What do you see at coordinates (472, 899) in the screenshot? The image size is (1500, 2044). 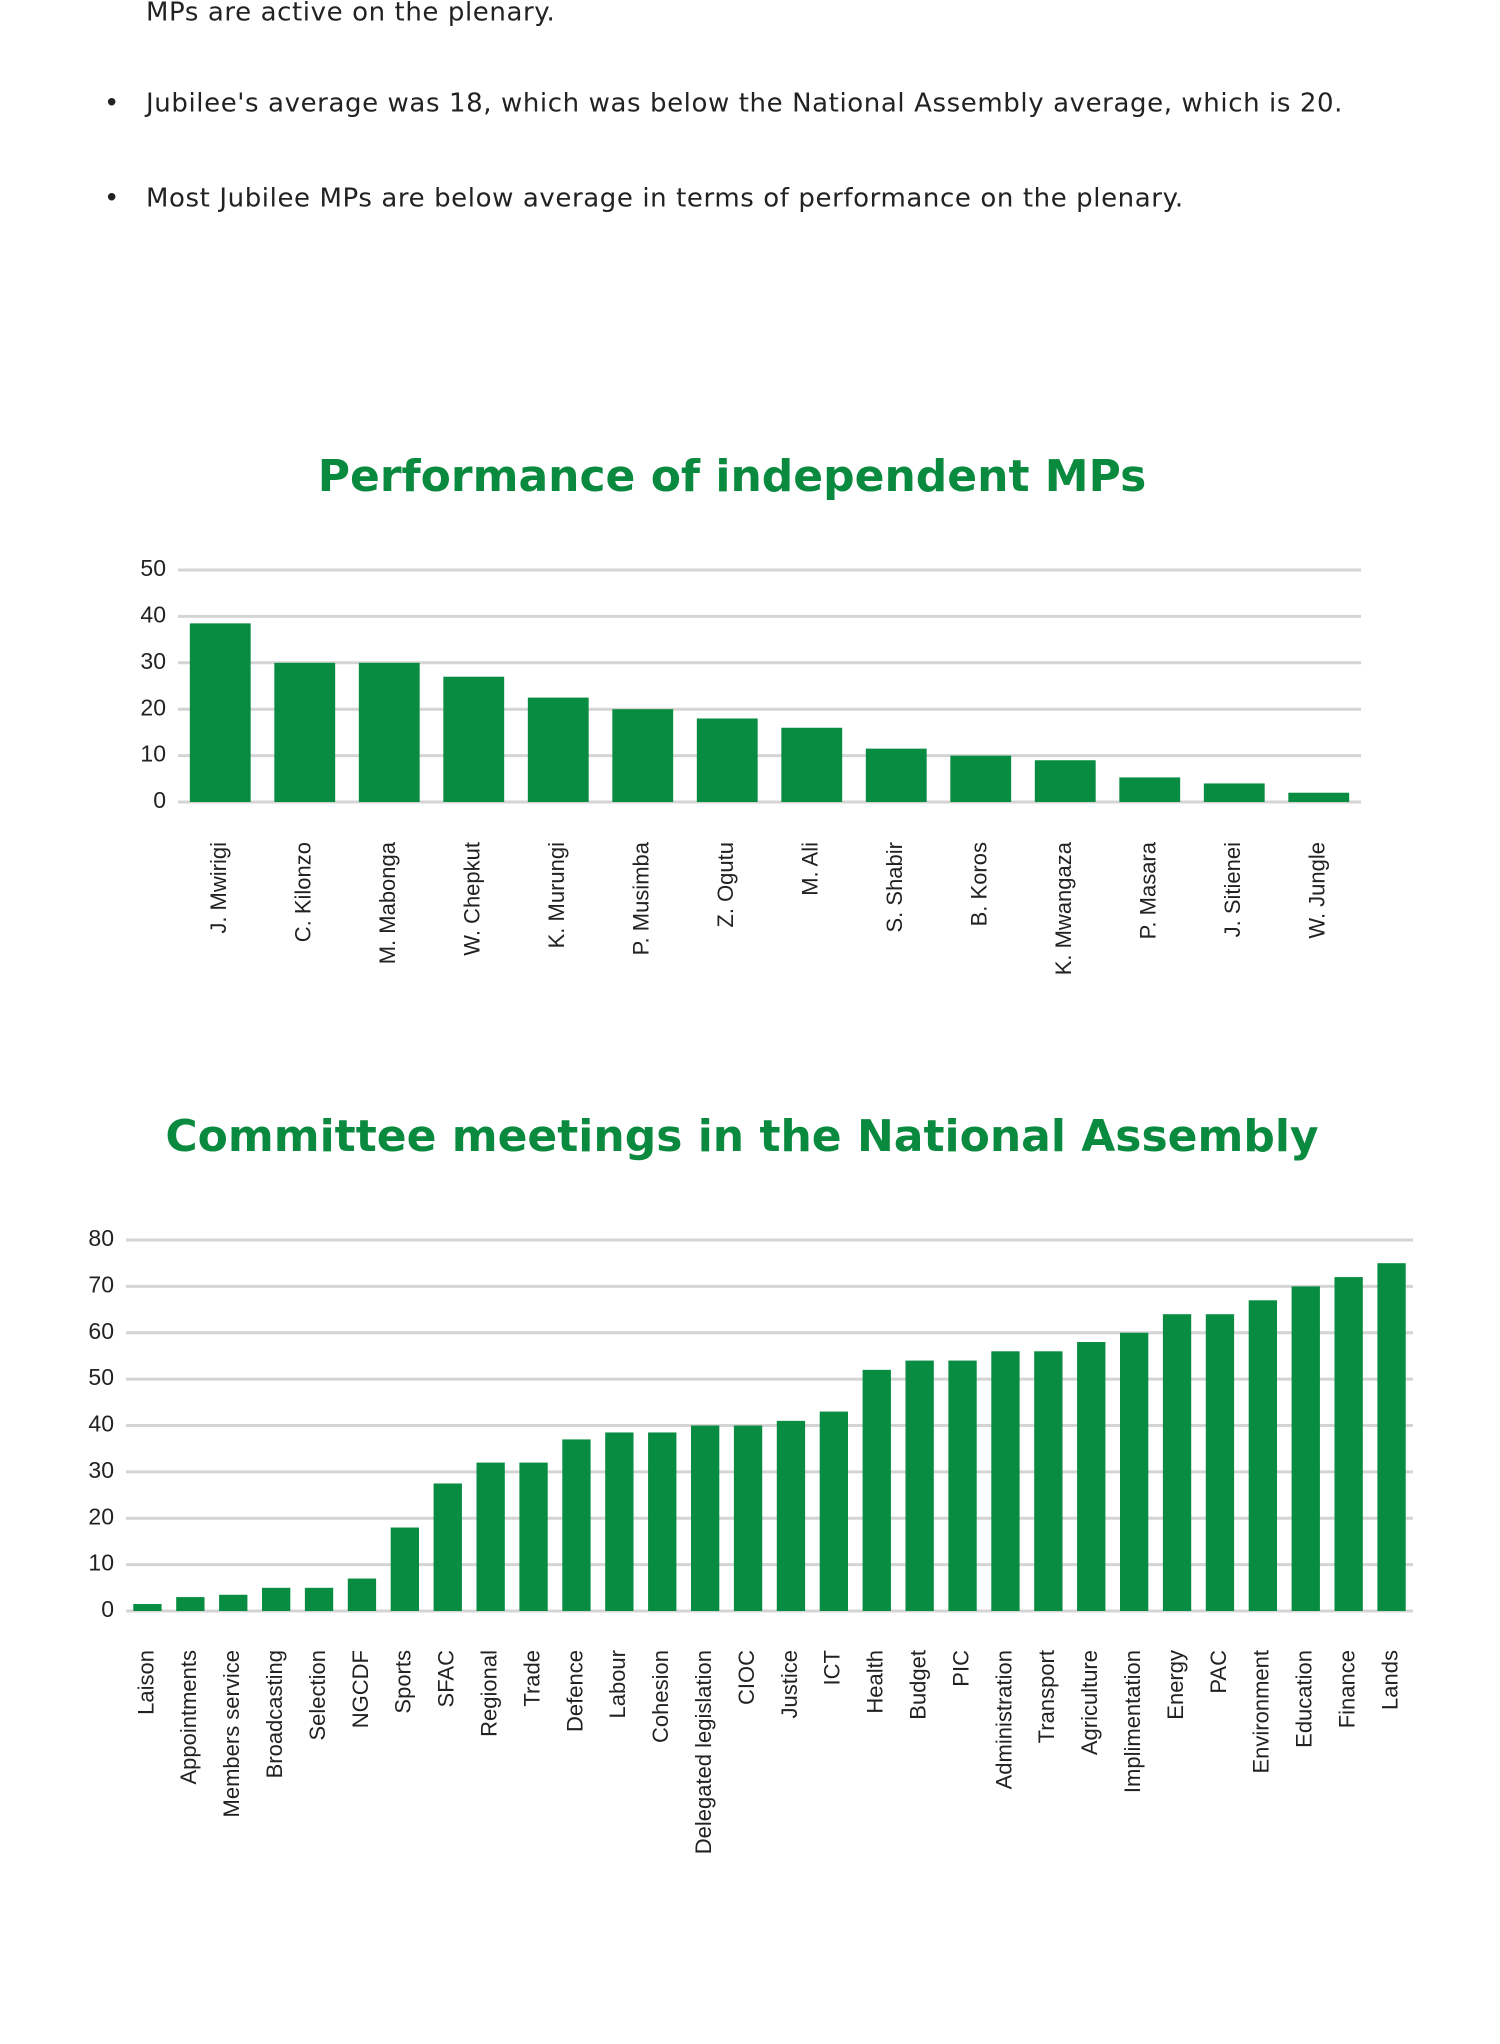 I see `x-tick-label: W. Chepkut` at bounding box center [472, 899].